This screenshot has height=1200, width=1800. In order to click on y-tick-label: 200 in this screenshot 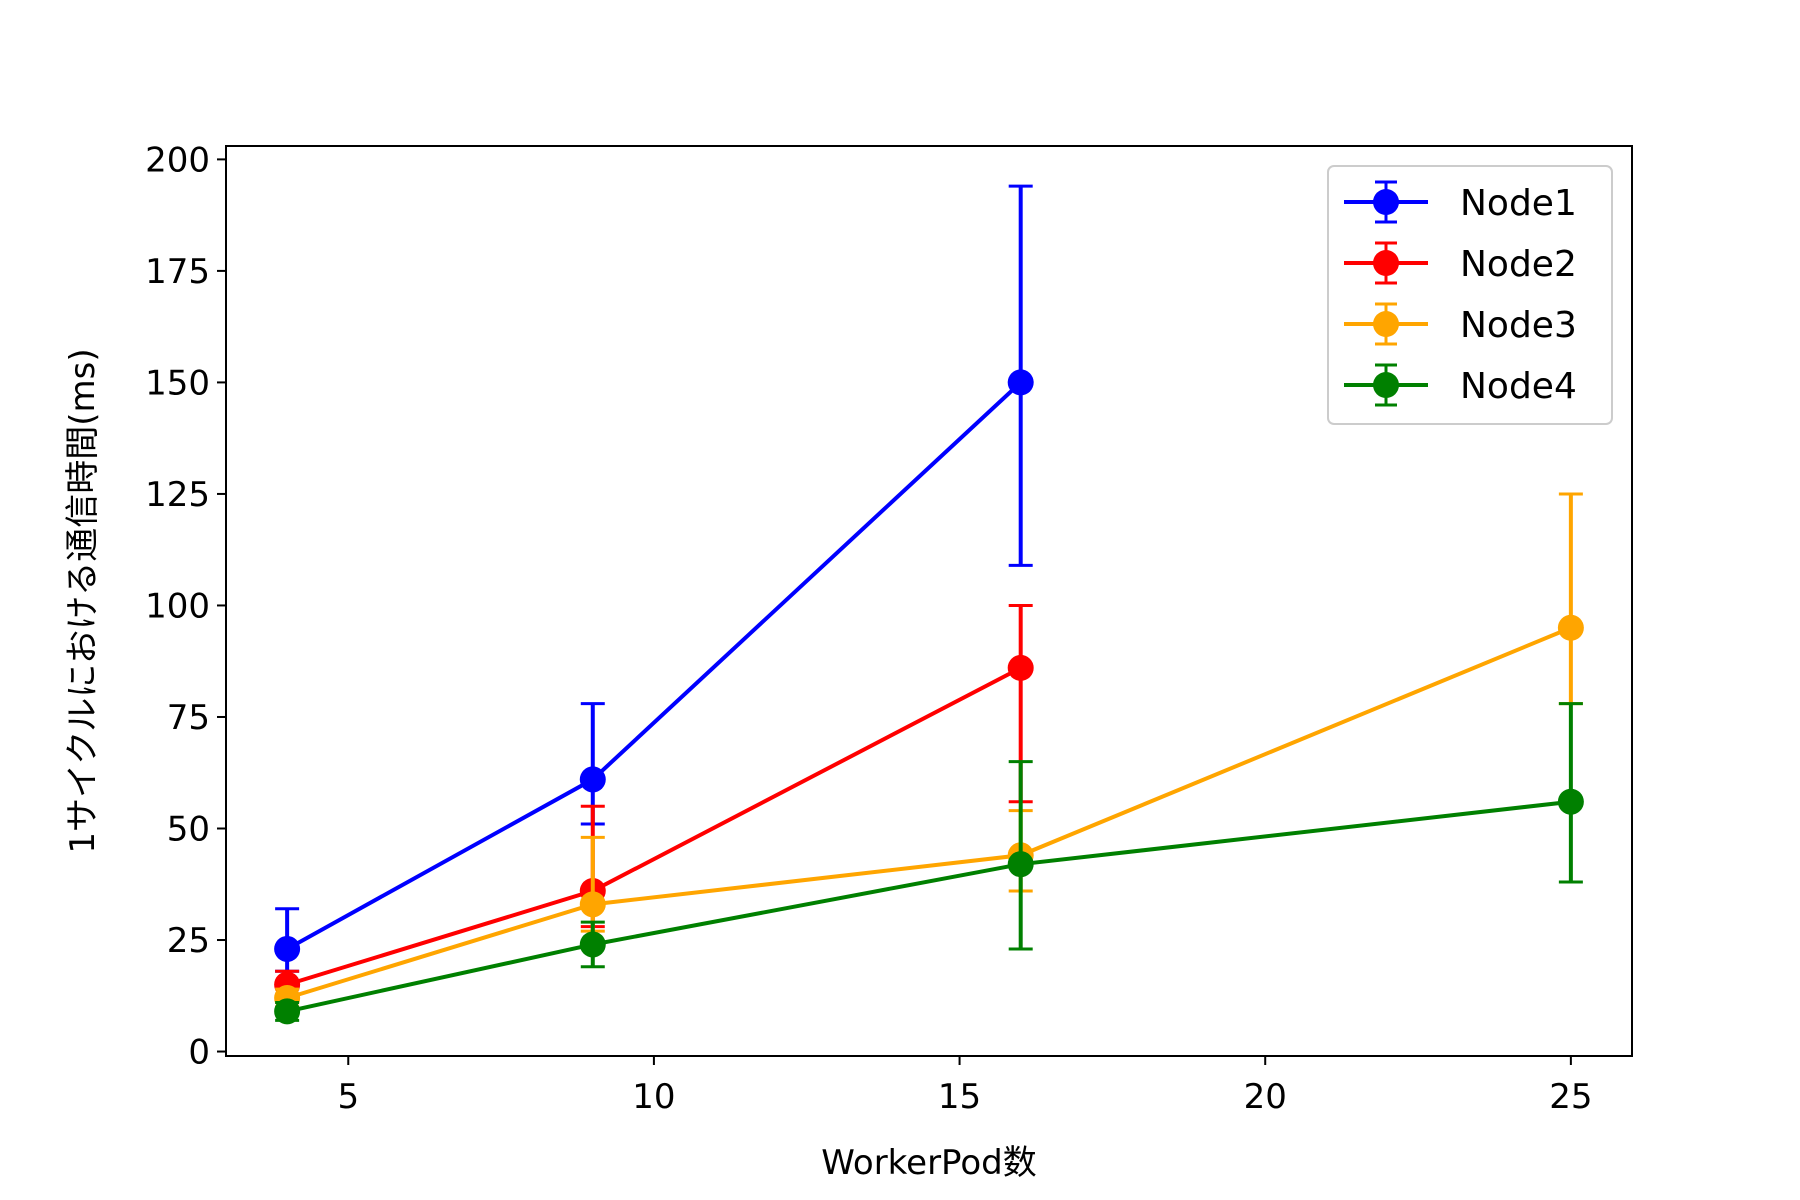, I will do `click(177, 160)`.